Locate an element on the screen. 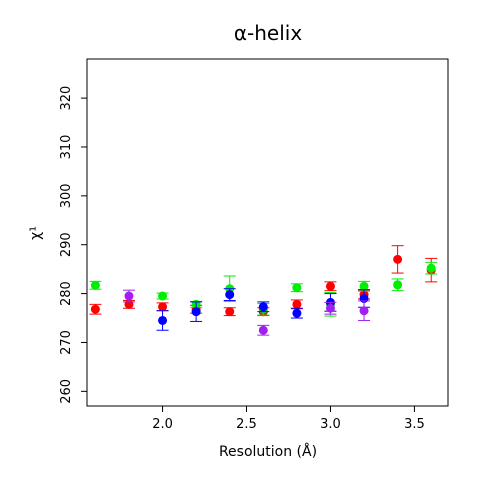 Image resolution: width=480 pixels, height=480 pixels. y-tick-label: 260 is located at coordinates (66, 391).